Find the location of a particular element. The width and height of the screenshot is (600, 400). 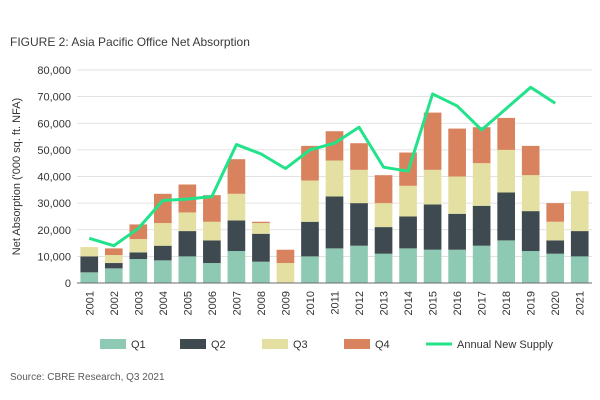

bar-q4-2002 is located at coordinates (113, 252).